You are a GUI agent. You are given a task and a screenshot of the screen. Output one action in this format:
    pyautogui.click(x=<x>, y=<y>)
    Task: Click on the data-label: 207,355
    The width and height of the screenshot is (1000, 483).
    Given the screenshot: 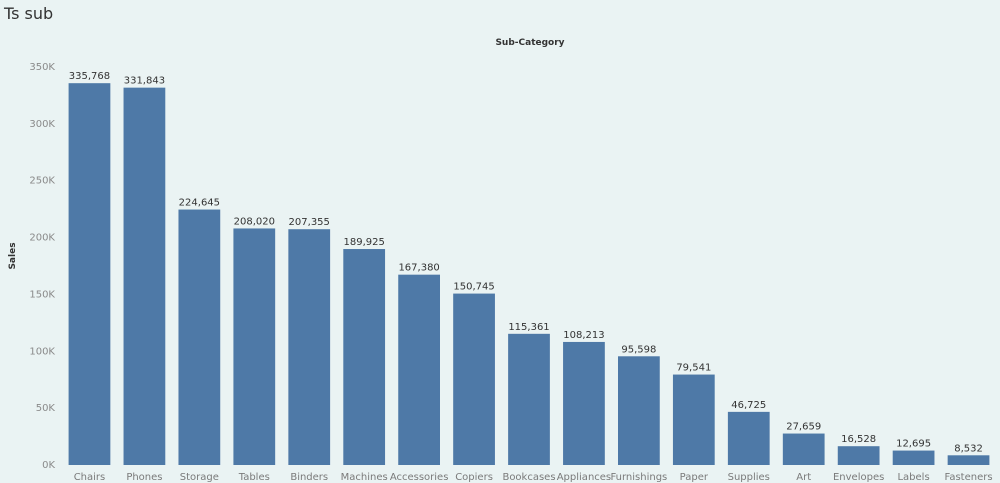 What is the action you would take?
    pyautogui.click(x=309, y=222)
    